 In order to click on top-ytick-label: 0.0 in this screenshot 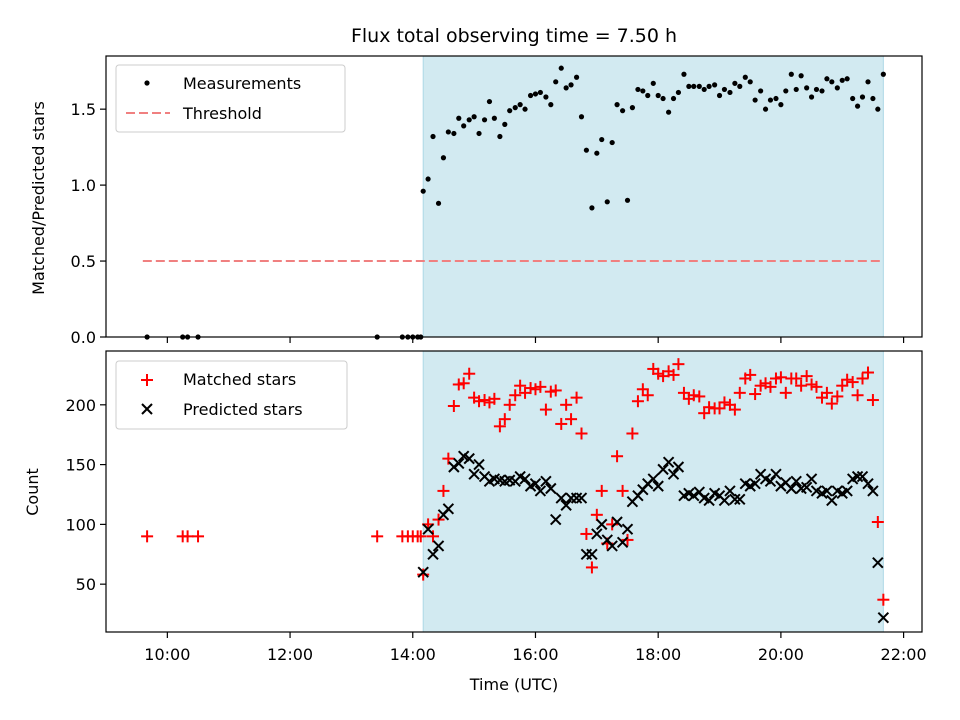, I will do `click(83, 337)`.